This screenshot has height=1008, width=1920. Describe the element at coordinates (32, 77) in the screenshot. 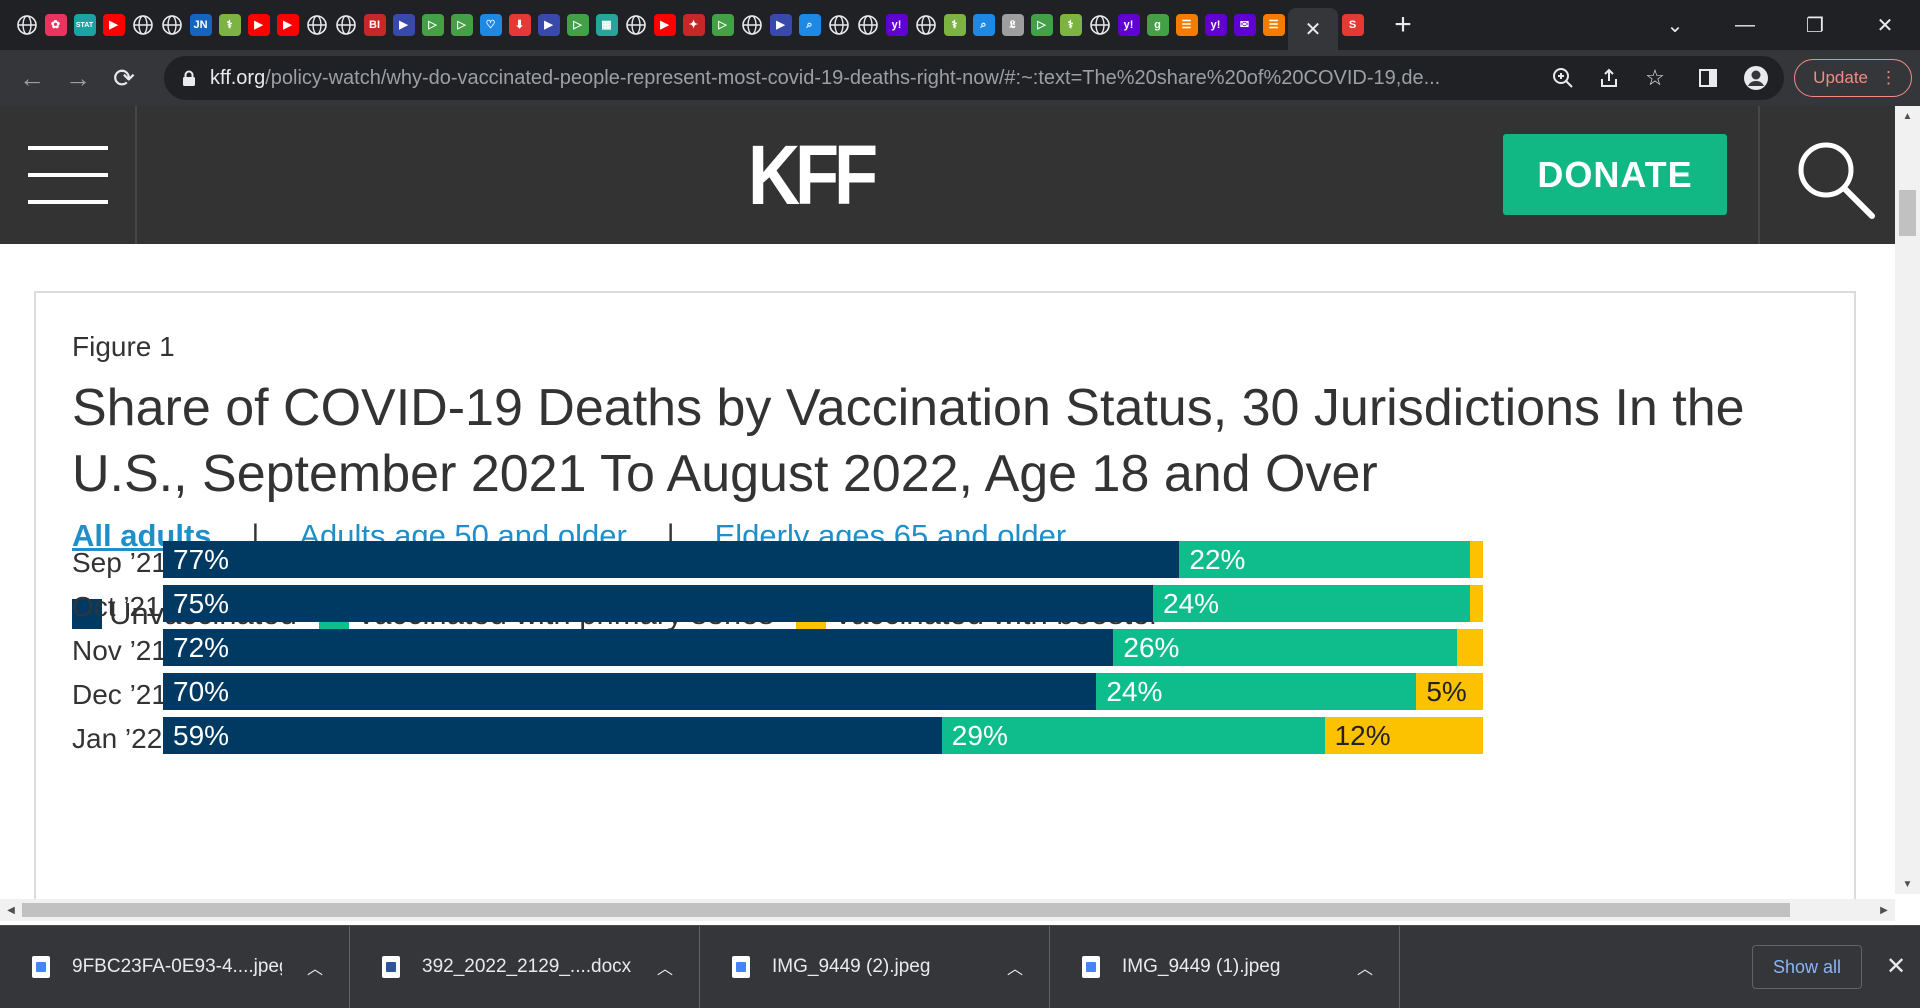

I see `back-button: ←` at that location.